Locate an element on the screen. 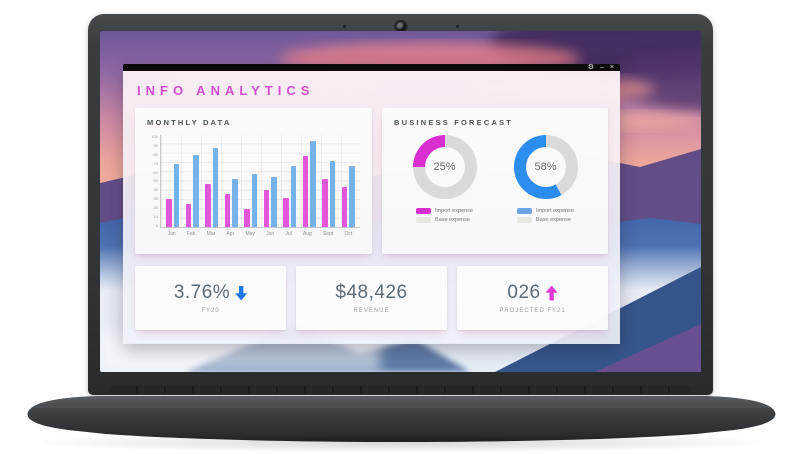 This screenshot has height=454, width=803. bar-chart-plot is located at coordinates (260, 181).